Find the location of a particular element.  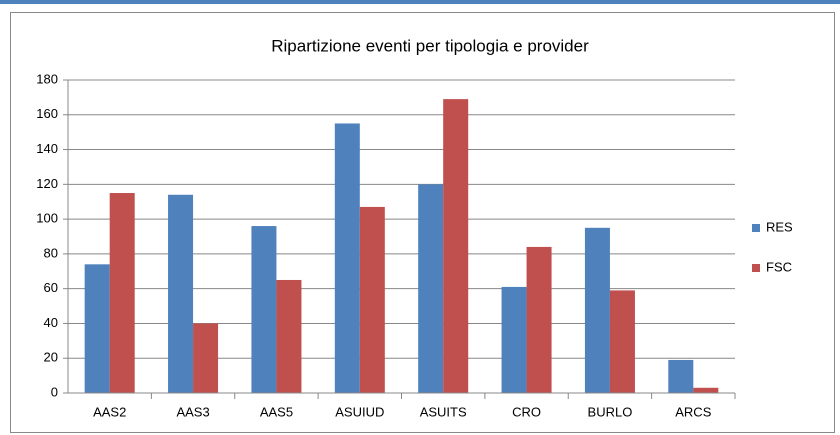

y-tick-label: 0 is located at coordinates (54, 391).